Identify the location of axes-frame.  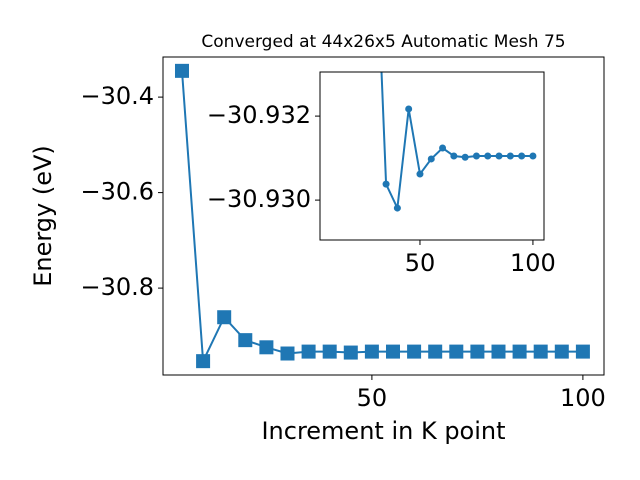
(432, 156).